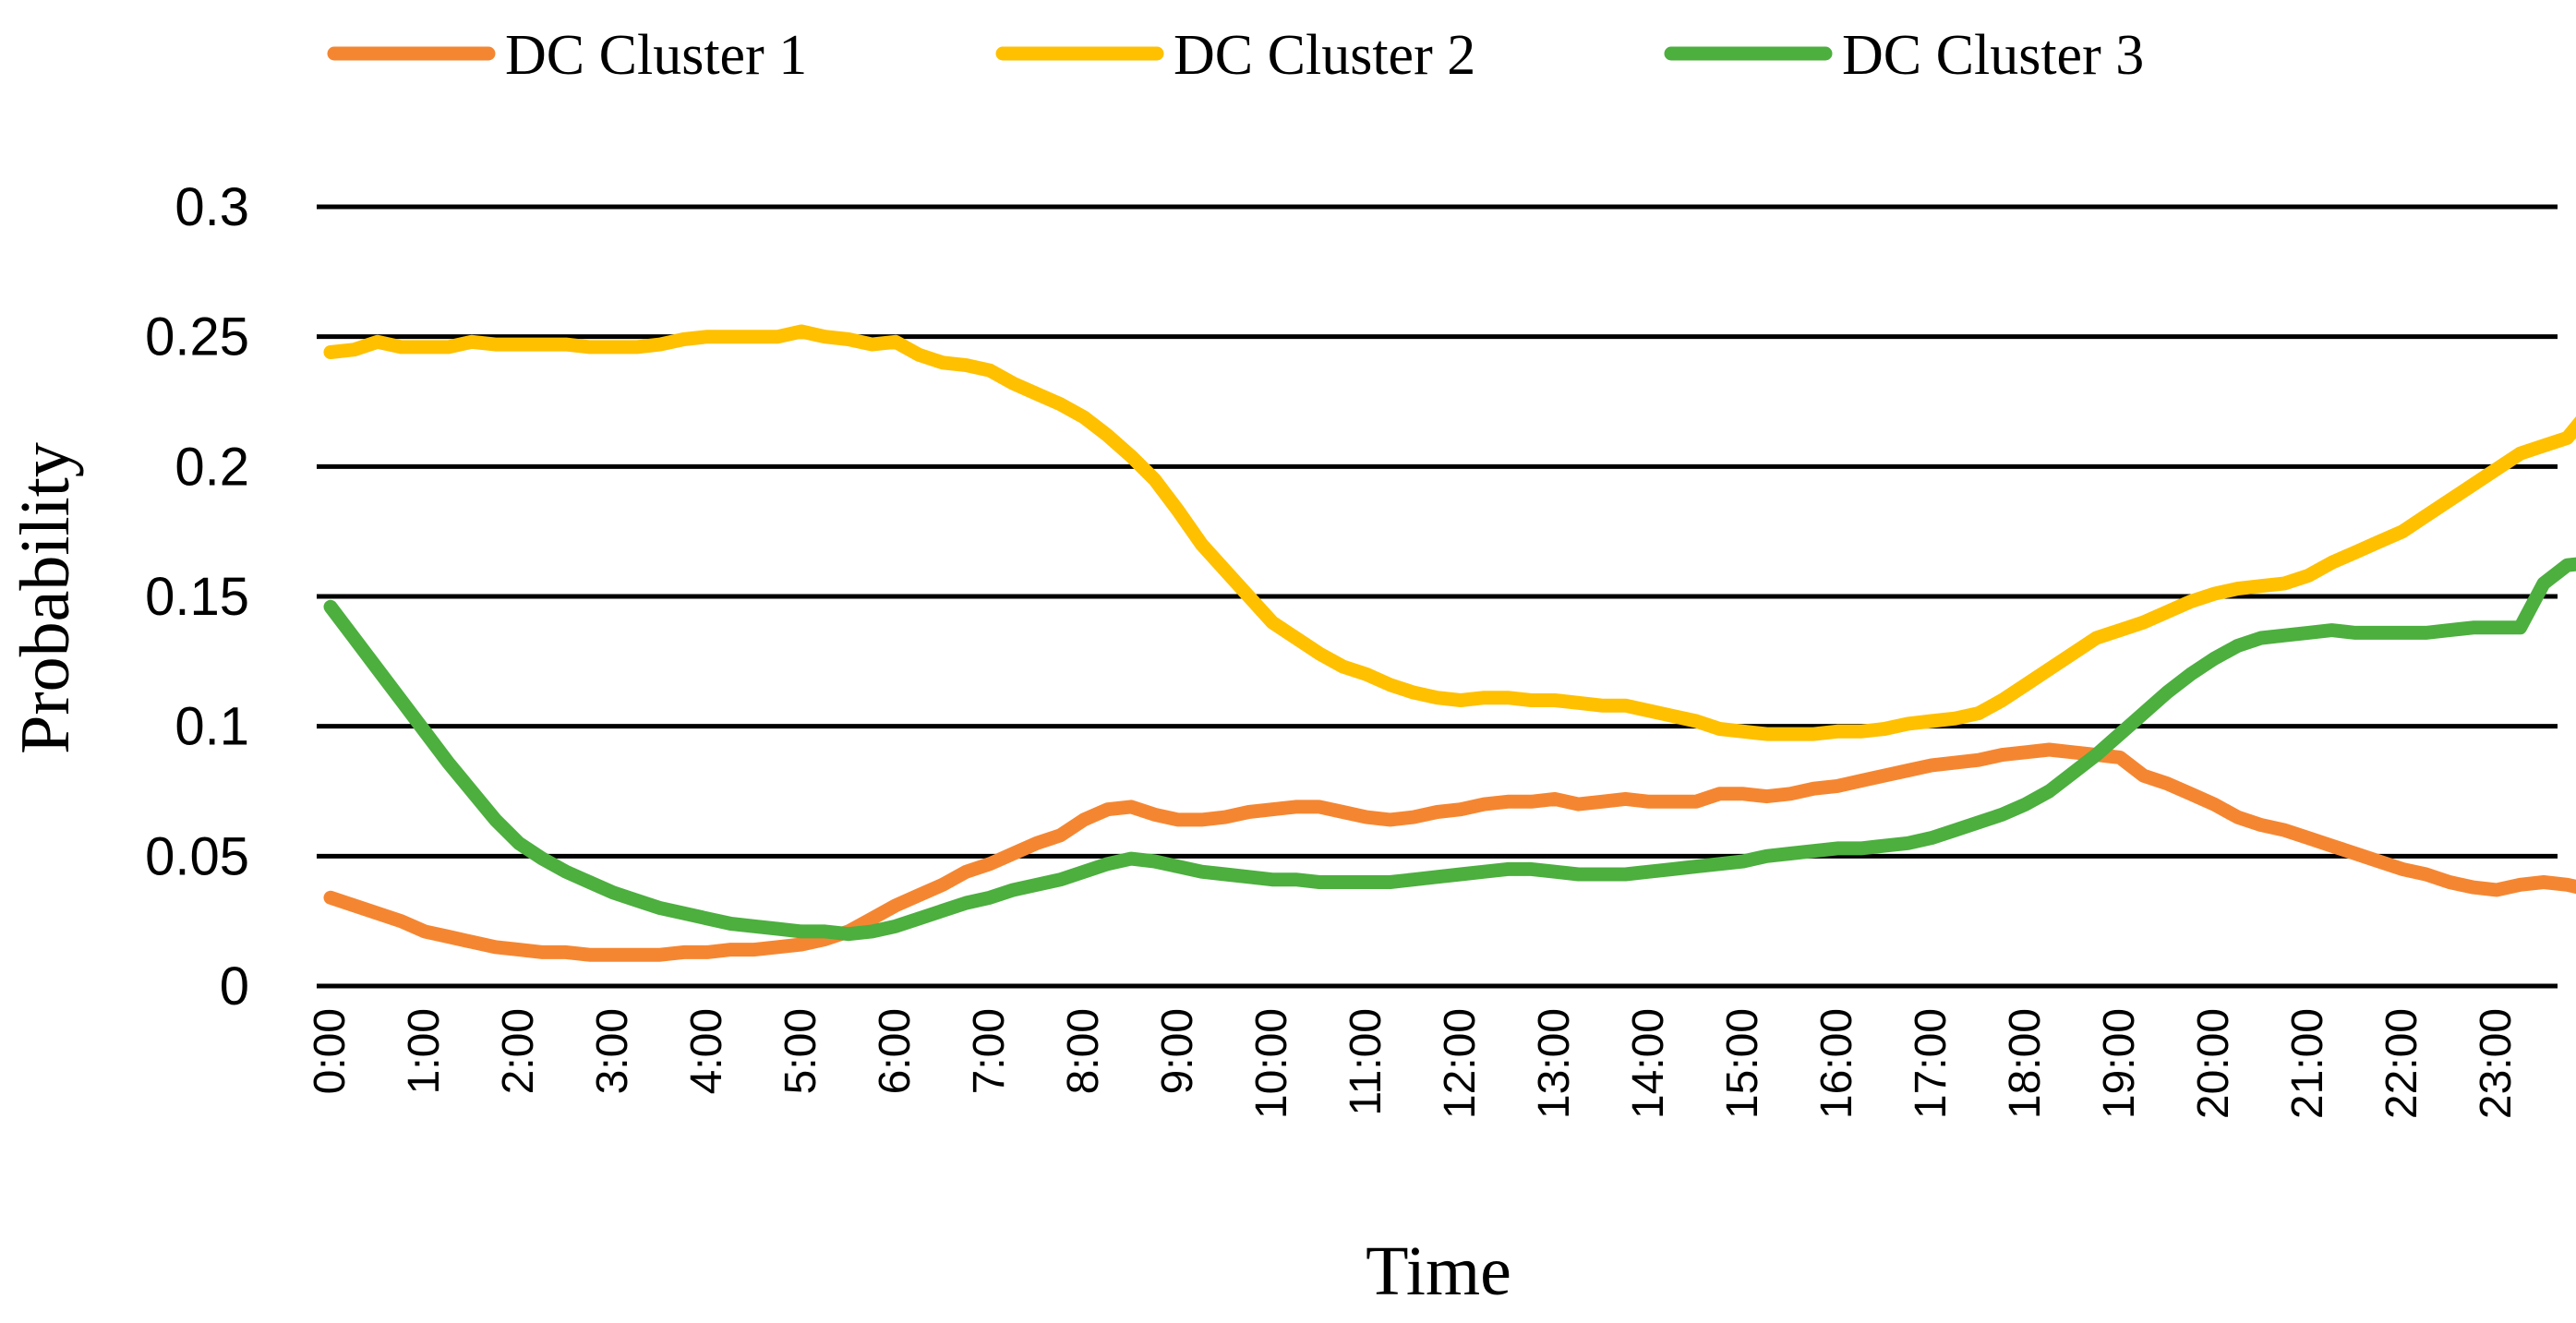 The image size is (2576, 1323). What do you see at coordinates (1742, 1064) in the screenshot?
I see `x-tick-label: 15:00` at bounding box center [1742, 1064].